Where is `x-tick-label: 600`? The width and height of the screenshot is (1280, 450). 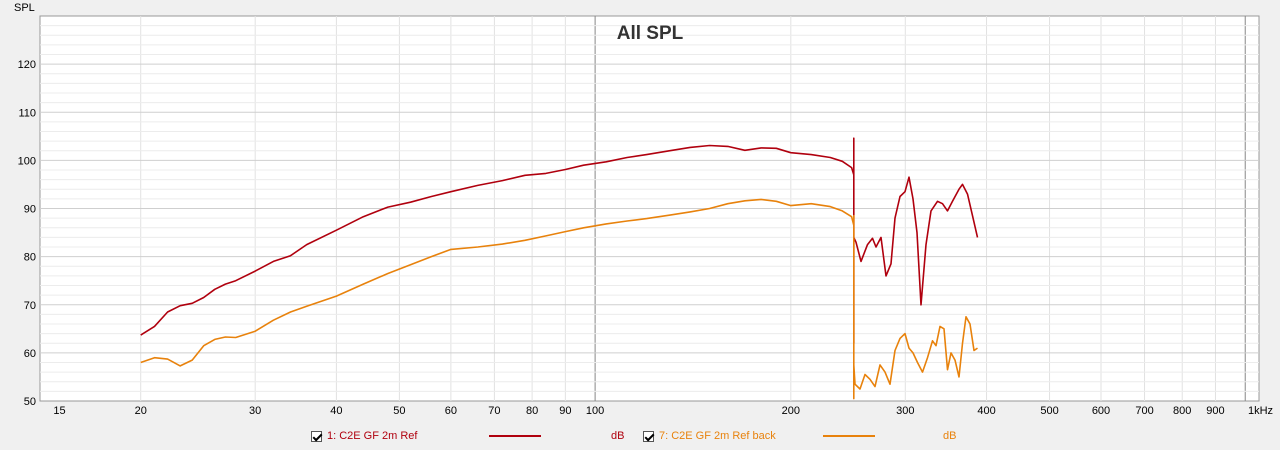
x-tick-label: 600 is located at coordinates (1101, 411).